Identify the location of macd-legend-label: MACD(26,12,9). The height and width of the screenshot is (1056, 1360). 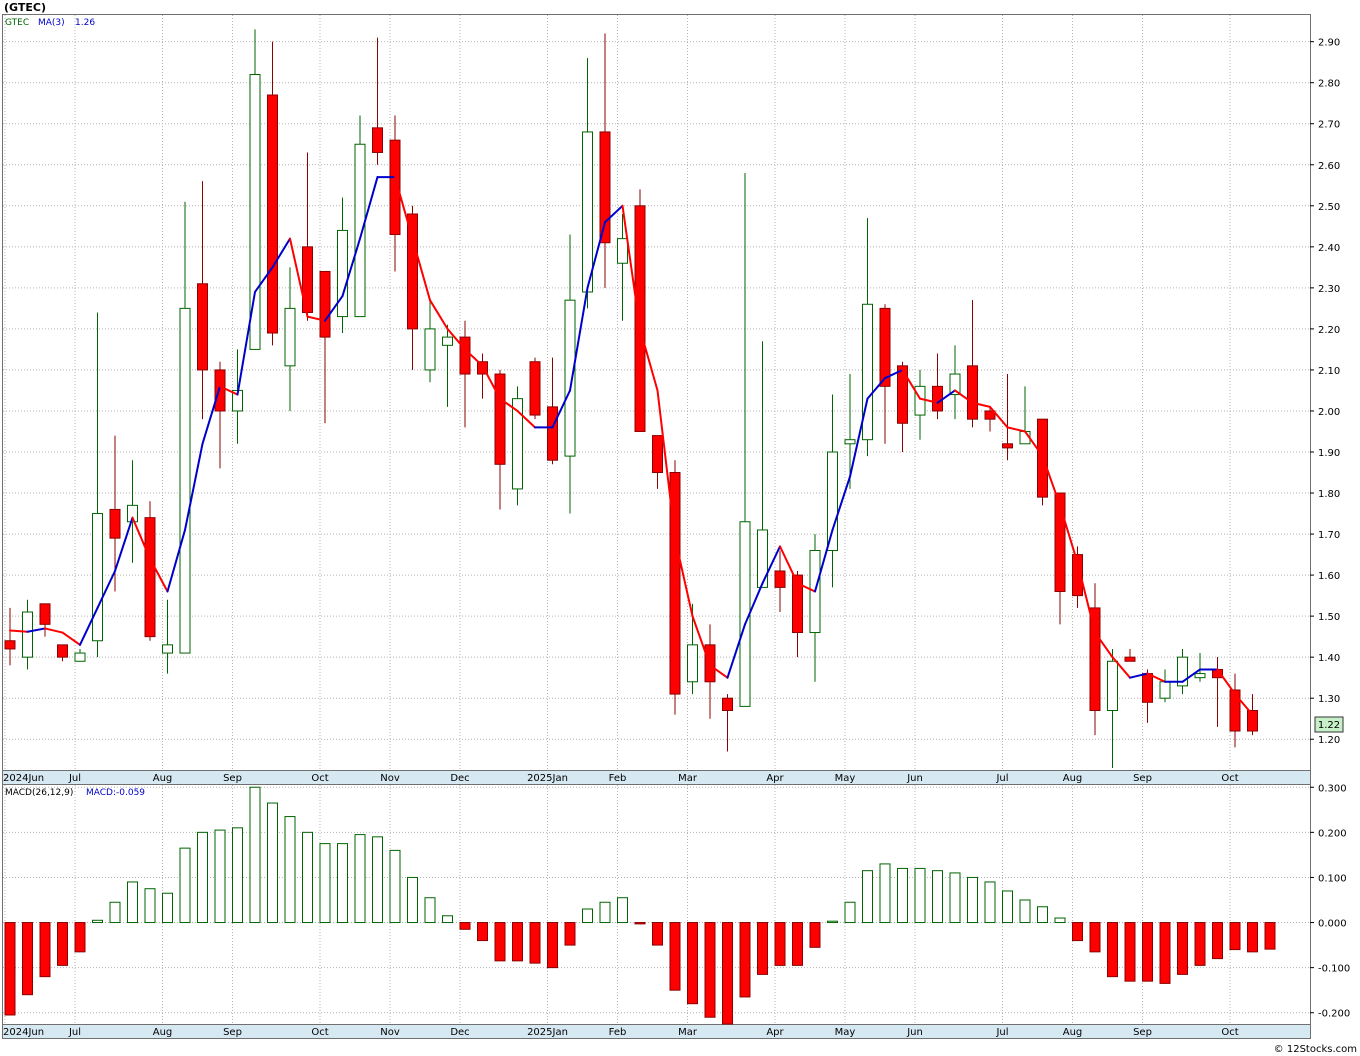
(39, 793).